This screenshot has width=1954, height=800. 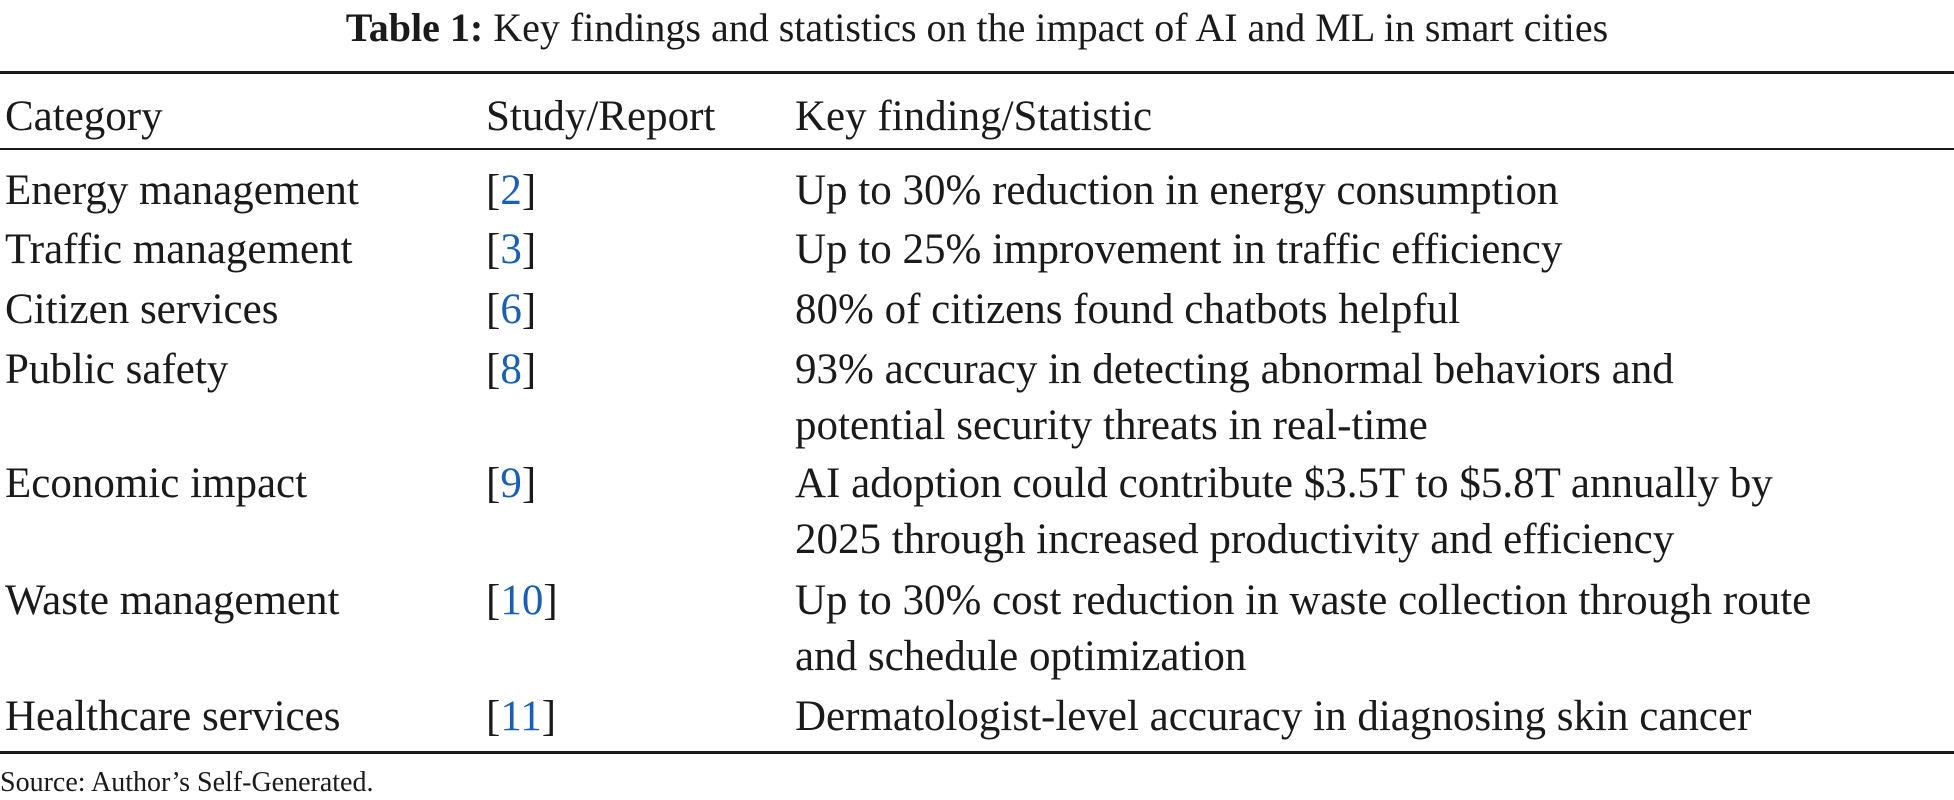 What do you see at coordinates (182, 190) in the screenshot?
I see `row-category: Energy management` at bounding box center [182, 190].